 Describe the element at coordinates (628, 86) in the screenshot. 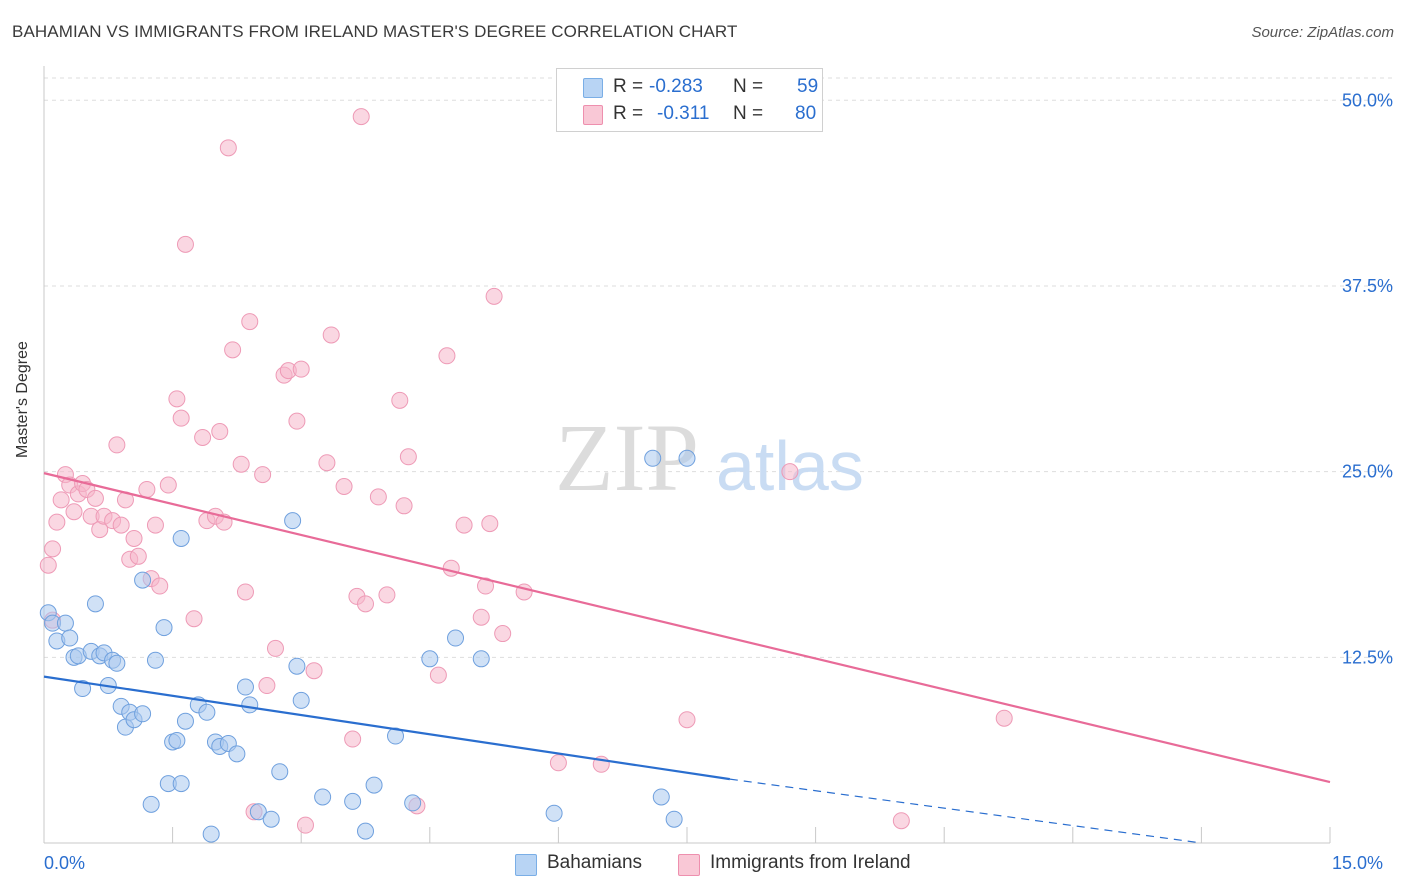

I see `legend-r-label: R =` at that location.